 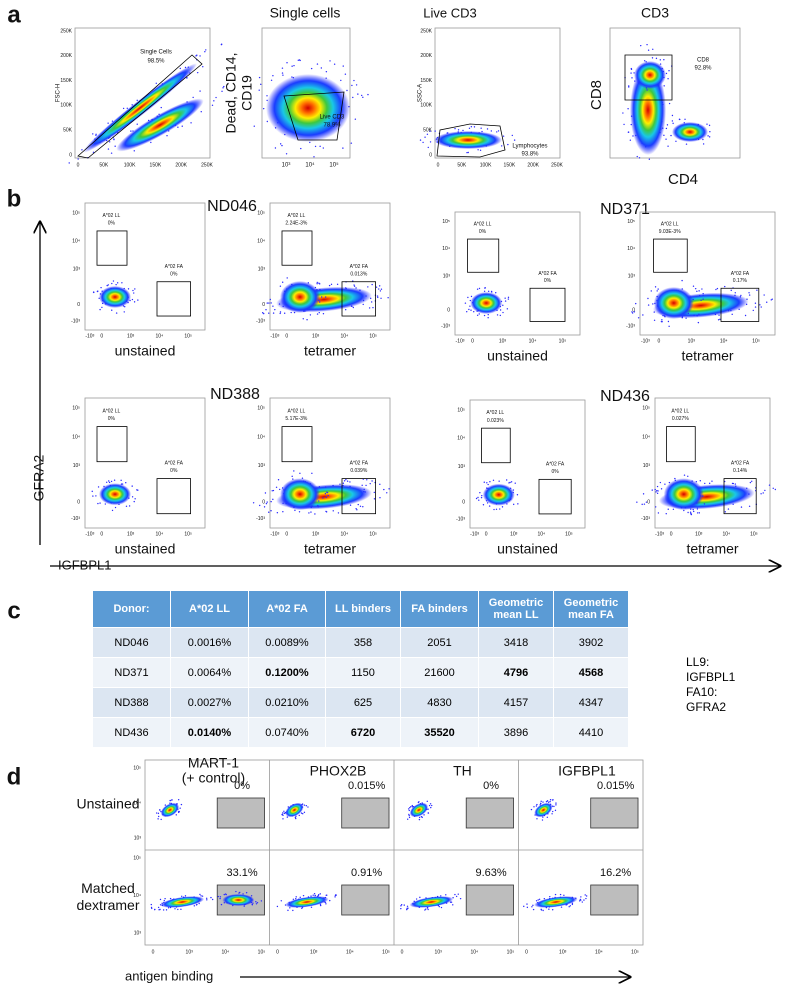 I want to click on gate-value: 0.023%, so click(x=496, y=421).